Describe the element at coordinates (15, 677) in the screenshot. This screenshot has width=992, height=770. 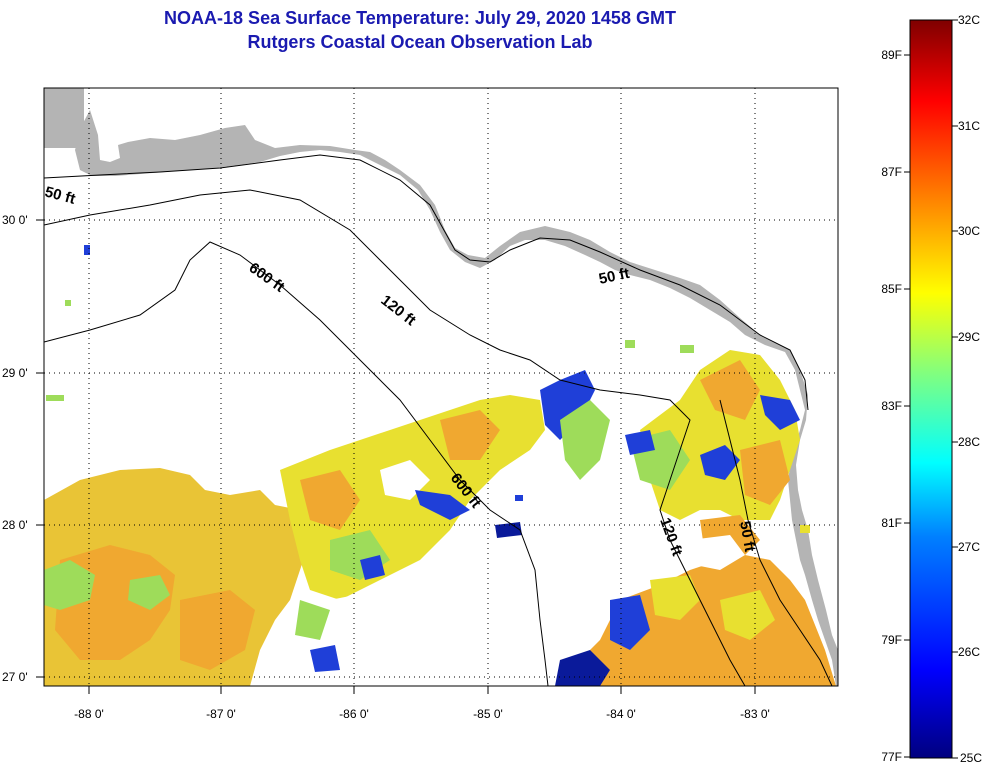
I see `lat-label-27: 27 0'` at that location.